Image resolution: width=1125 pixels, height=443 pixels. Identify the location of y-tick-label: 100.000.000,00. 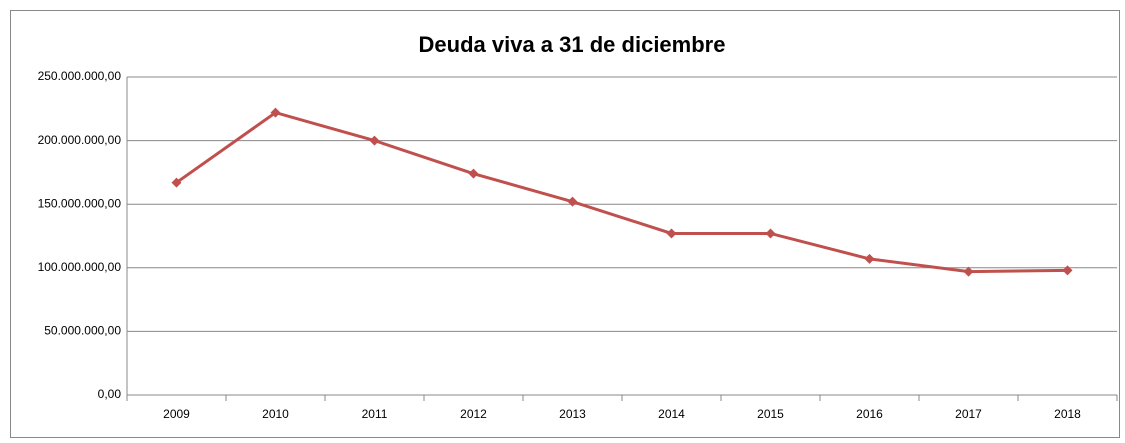
(80, 267).